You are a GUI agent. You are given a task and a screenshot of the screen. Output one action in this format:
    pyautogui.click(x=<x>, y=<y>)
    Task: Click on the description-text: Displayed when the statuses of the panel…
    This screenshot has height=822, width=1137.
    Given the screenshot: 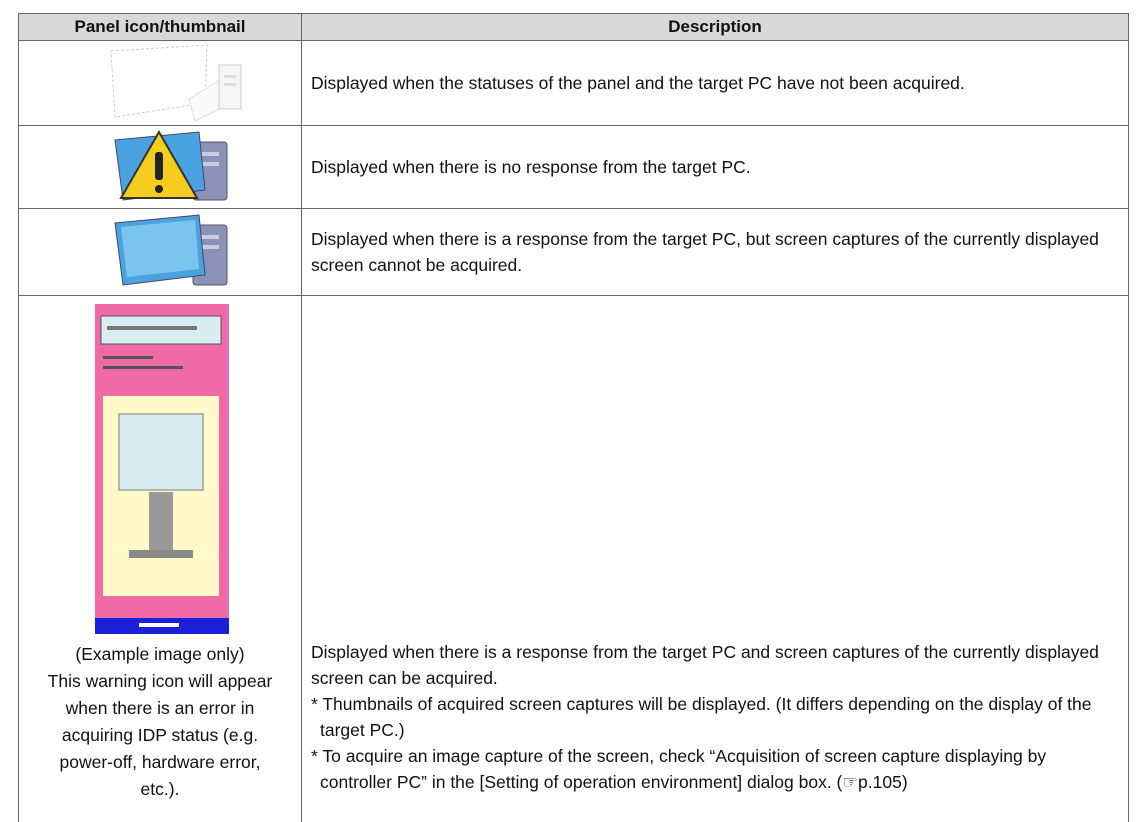 What is the action you would take?
    pyautogui.click(x=638, y=83)
    